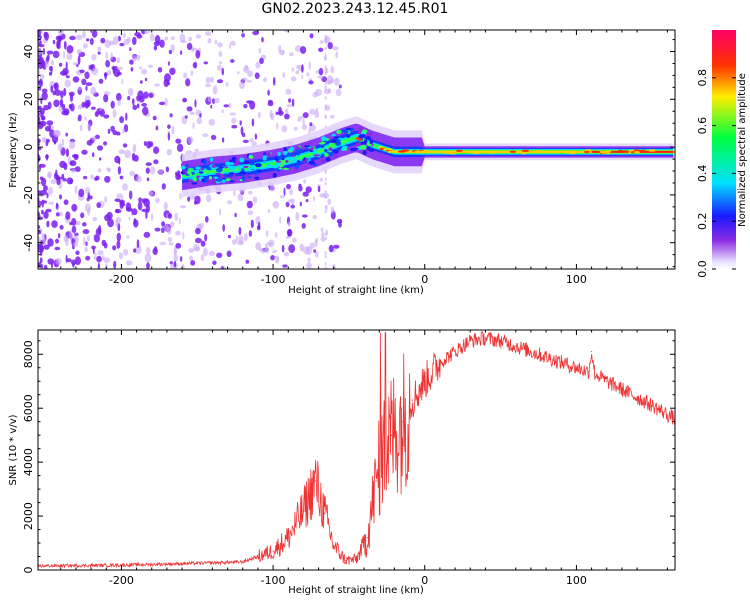  I want to click on colorbar-tick-label: 0.6, so click(702, 126).